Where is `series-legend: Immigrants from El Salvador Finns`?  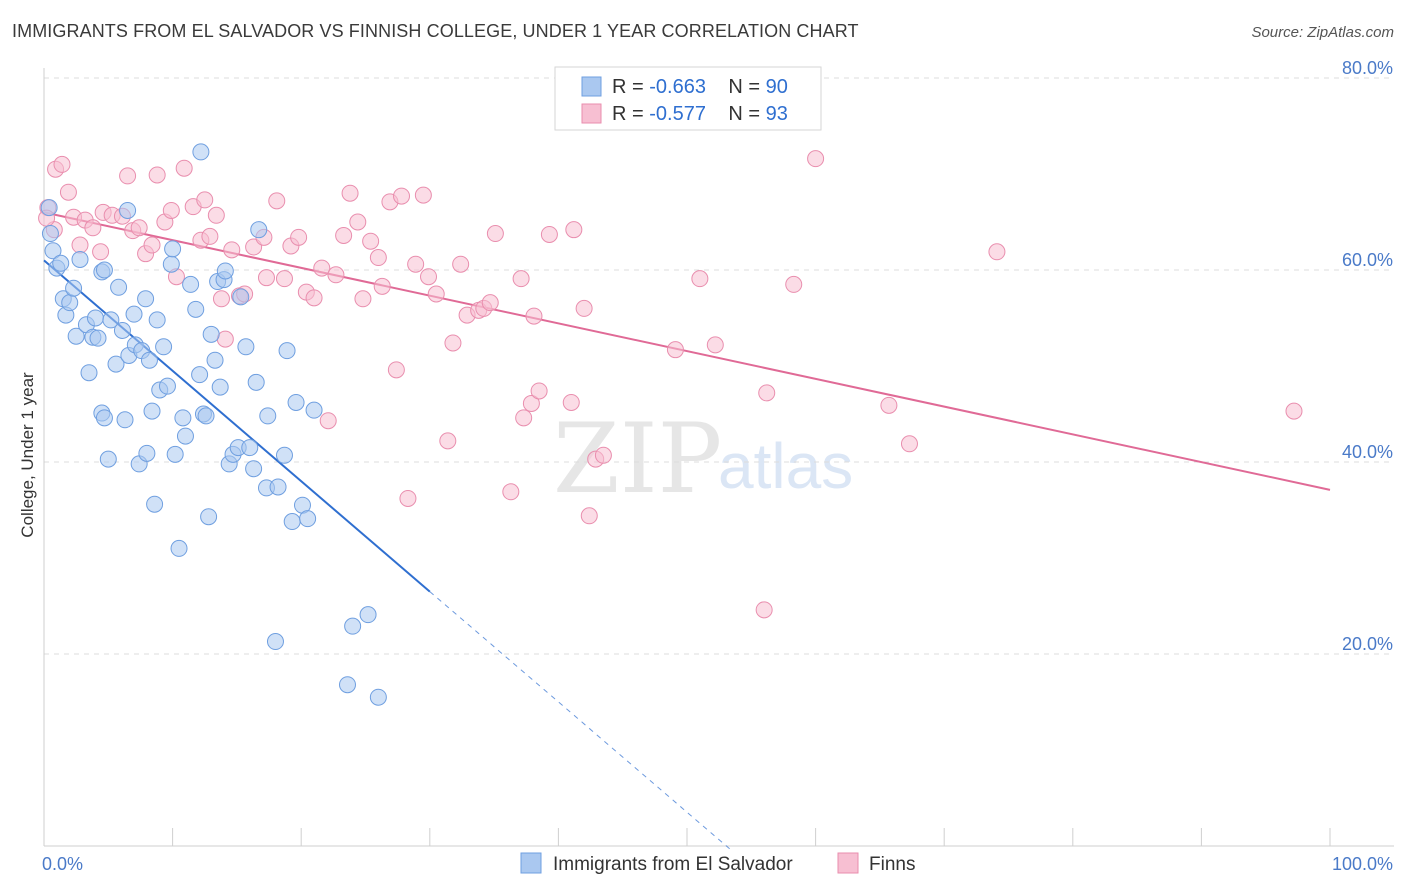
series-legend: Immigrants from El Salvador Finns is located at coordinates (717, 863).